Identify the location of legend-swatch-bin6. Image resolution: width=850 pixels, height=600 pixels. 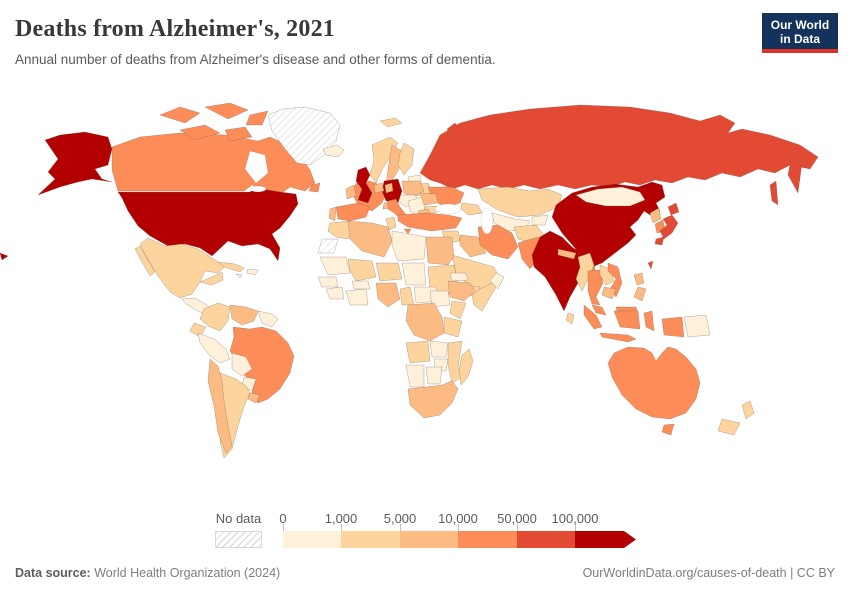
(605, 539).